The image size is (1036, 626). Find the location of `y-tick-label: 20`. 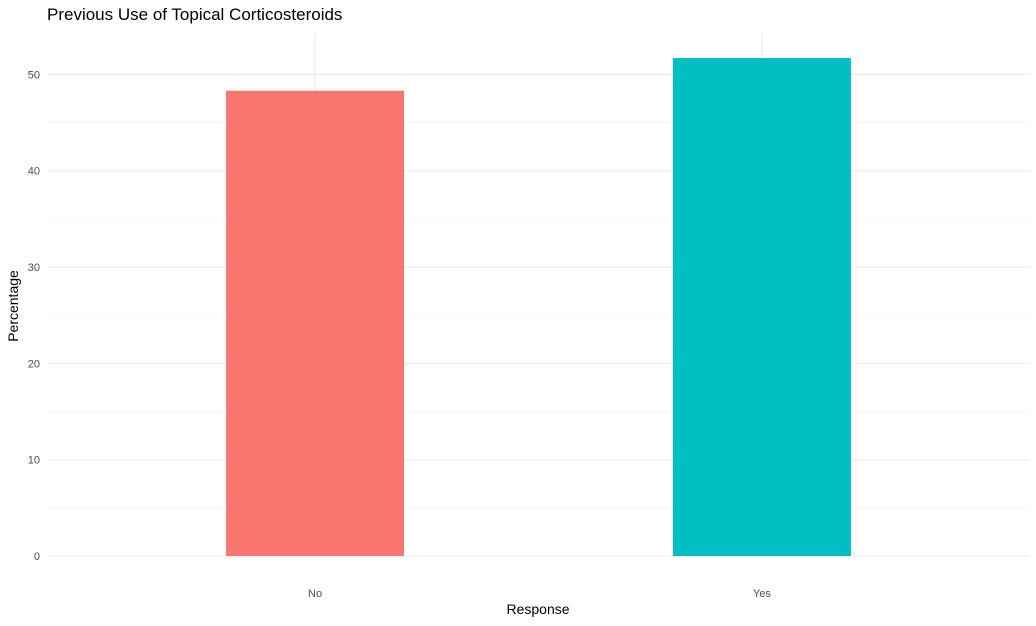

y-tick-label: 20 is located at coordinates (34, 364).